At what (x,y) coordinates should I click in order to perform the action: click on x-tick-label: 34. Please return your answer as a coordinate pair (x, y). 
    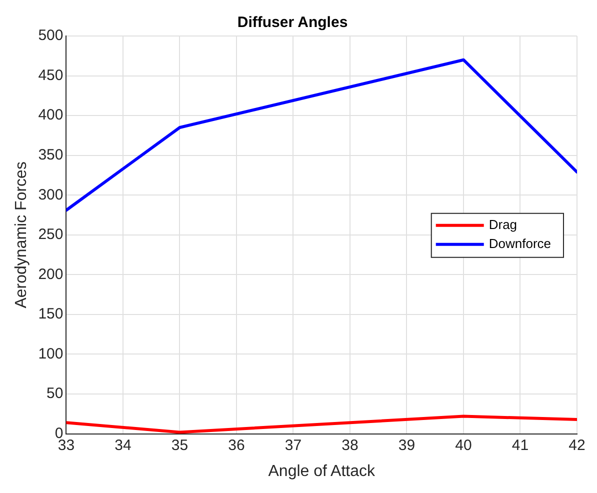
    Looking at the image, I should click on (123, 445).